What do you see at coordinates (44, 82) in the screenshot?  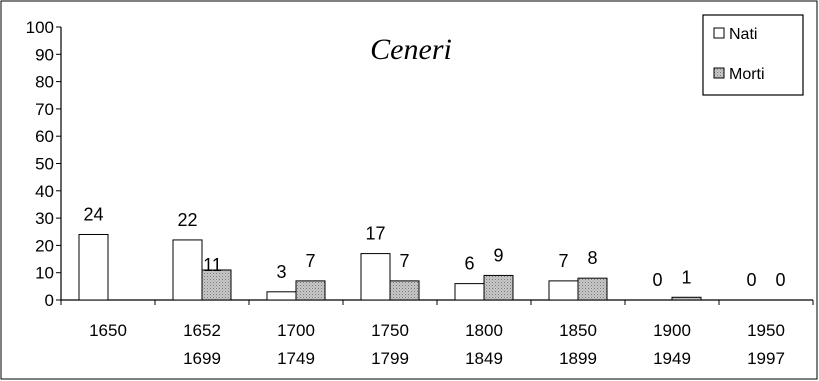 I see `y-tick-label: 80` at bounding box center [44, 82].